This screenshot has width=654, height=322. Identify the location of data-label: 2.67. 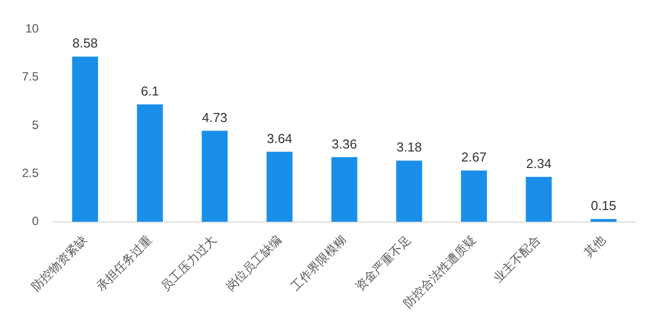
(474, 157).